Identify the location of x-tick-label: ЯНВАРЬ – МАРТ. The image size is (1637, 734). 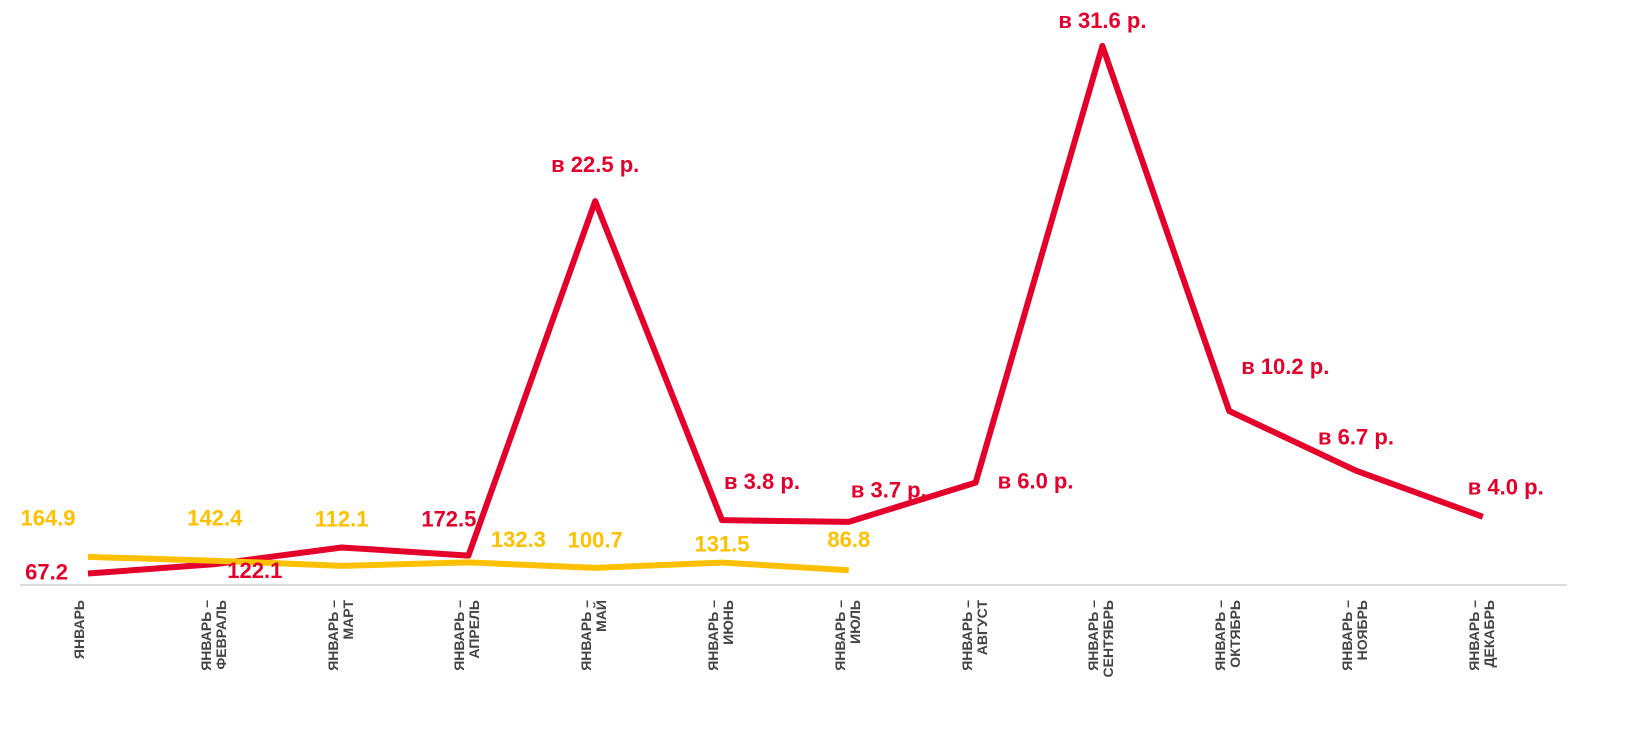
(340, 635).